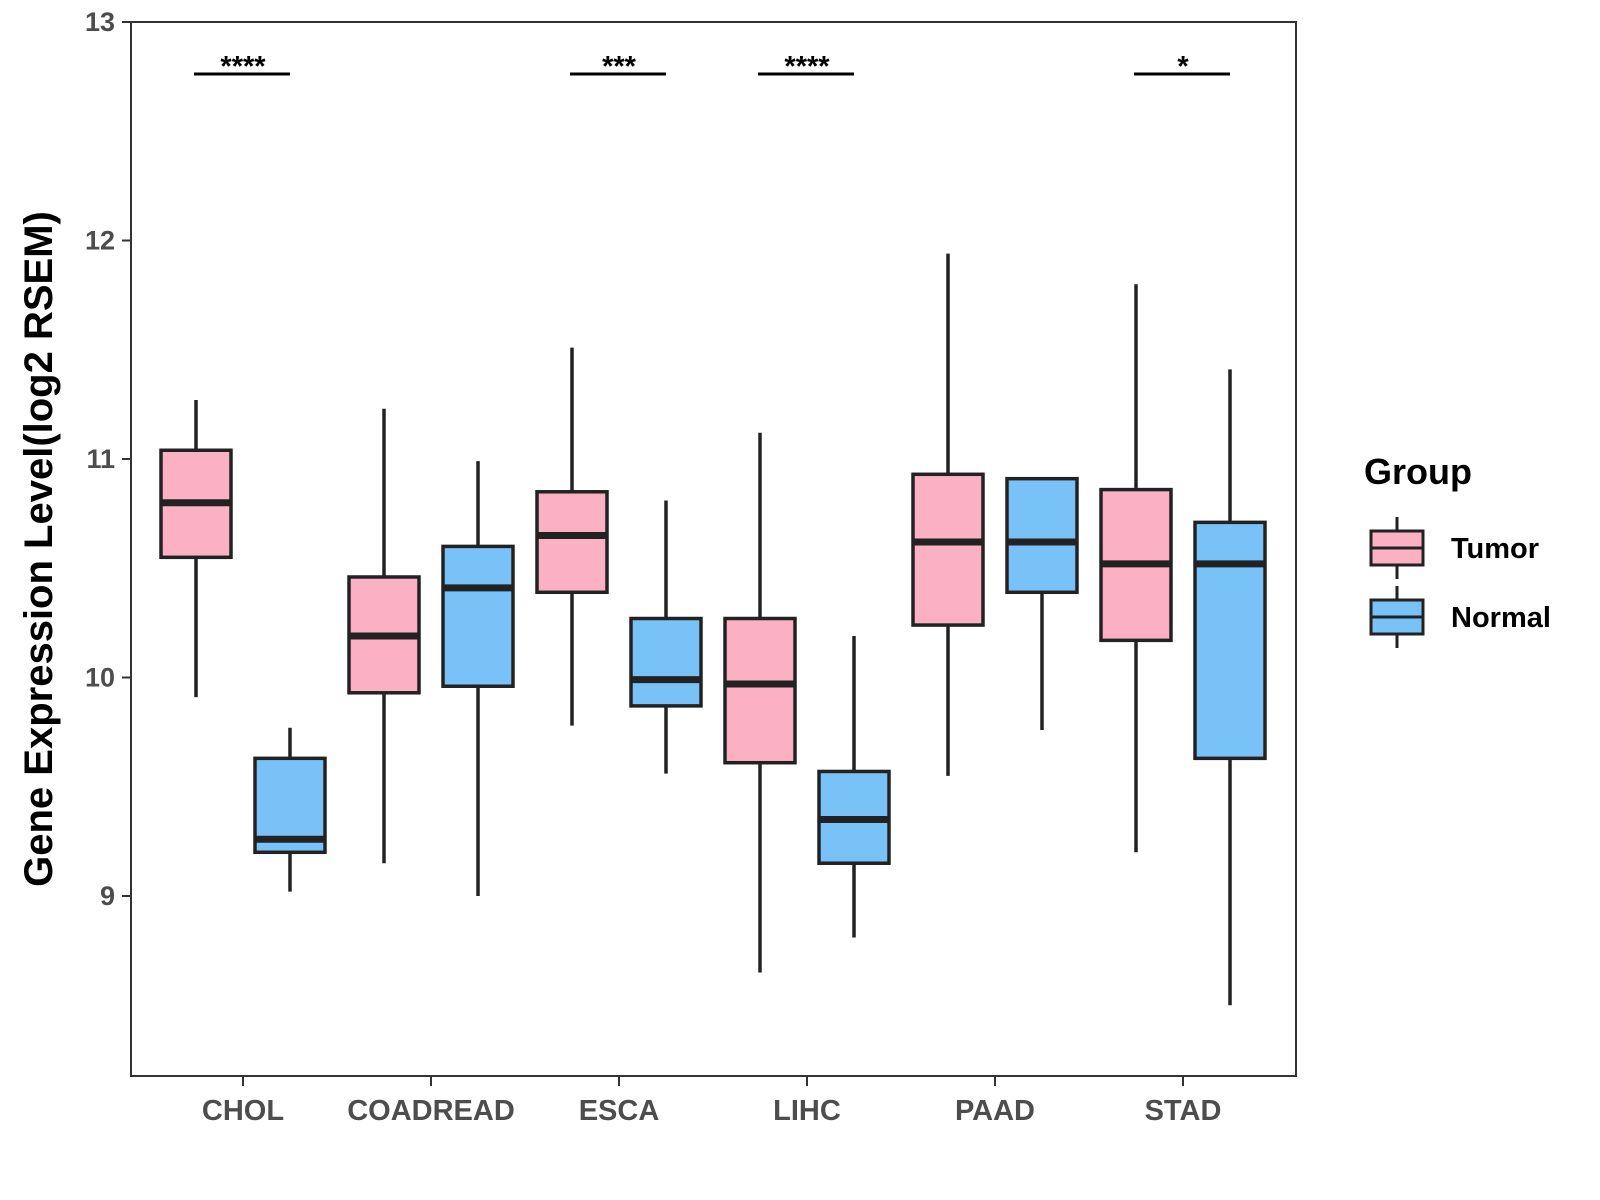 The image size is (1600, 1200). Describe the element at coordinates (478, 616) in the screenshot. I see `box-body-normal-coadread` at that location.